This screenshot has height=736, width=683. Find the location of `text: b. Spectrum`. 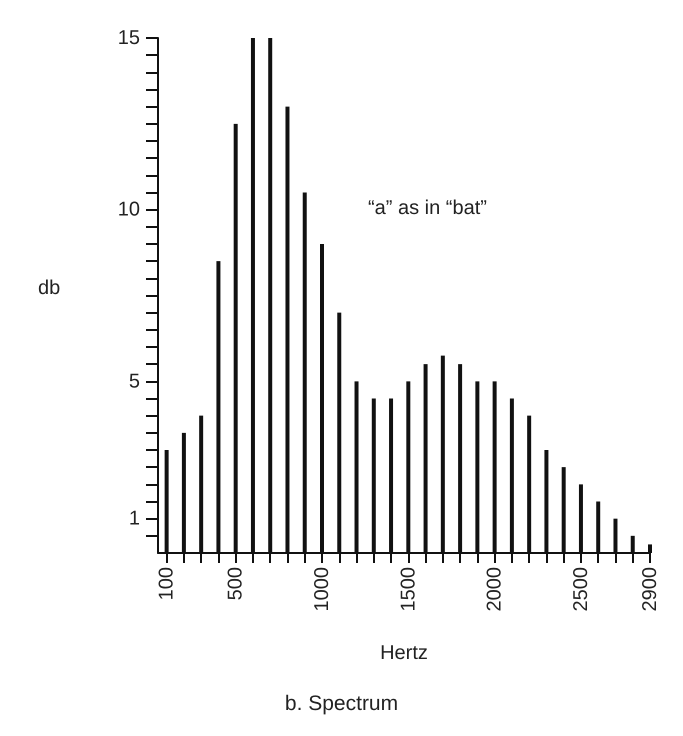

text: b. Spectrum is located at coordinates (341, 703).